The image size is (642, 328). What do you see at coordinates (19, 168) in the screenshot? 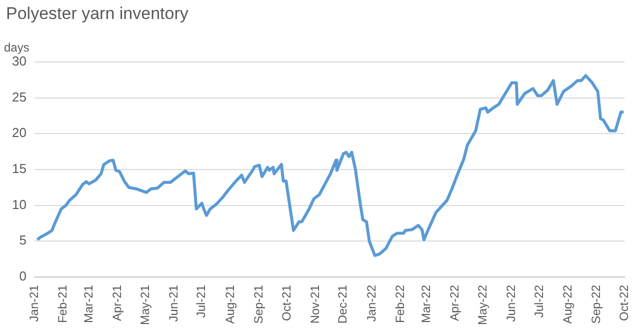
I see `y-tick-label: 15` at bounding box center [19, 168].